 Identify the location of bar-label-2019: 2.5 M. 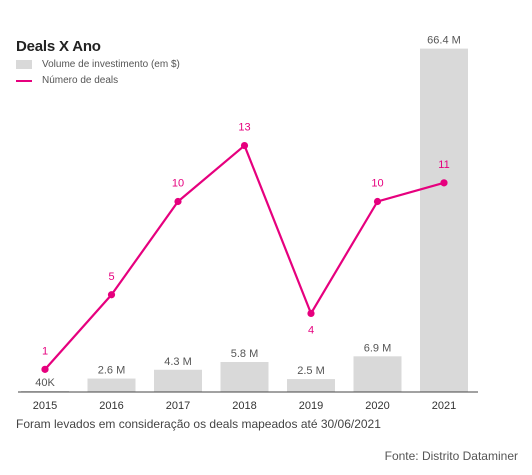
(311, 371).